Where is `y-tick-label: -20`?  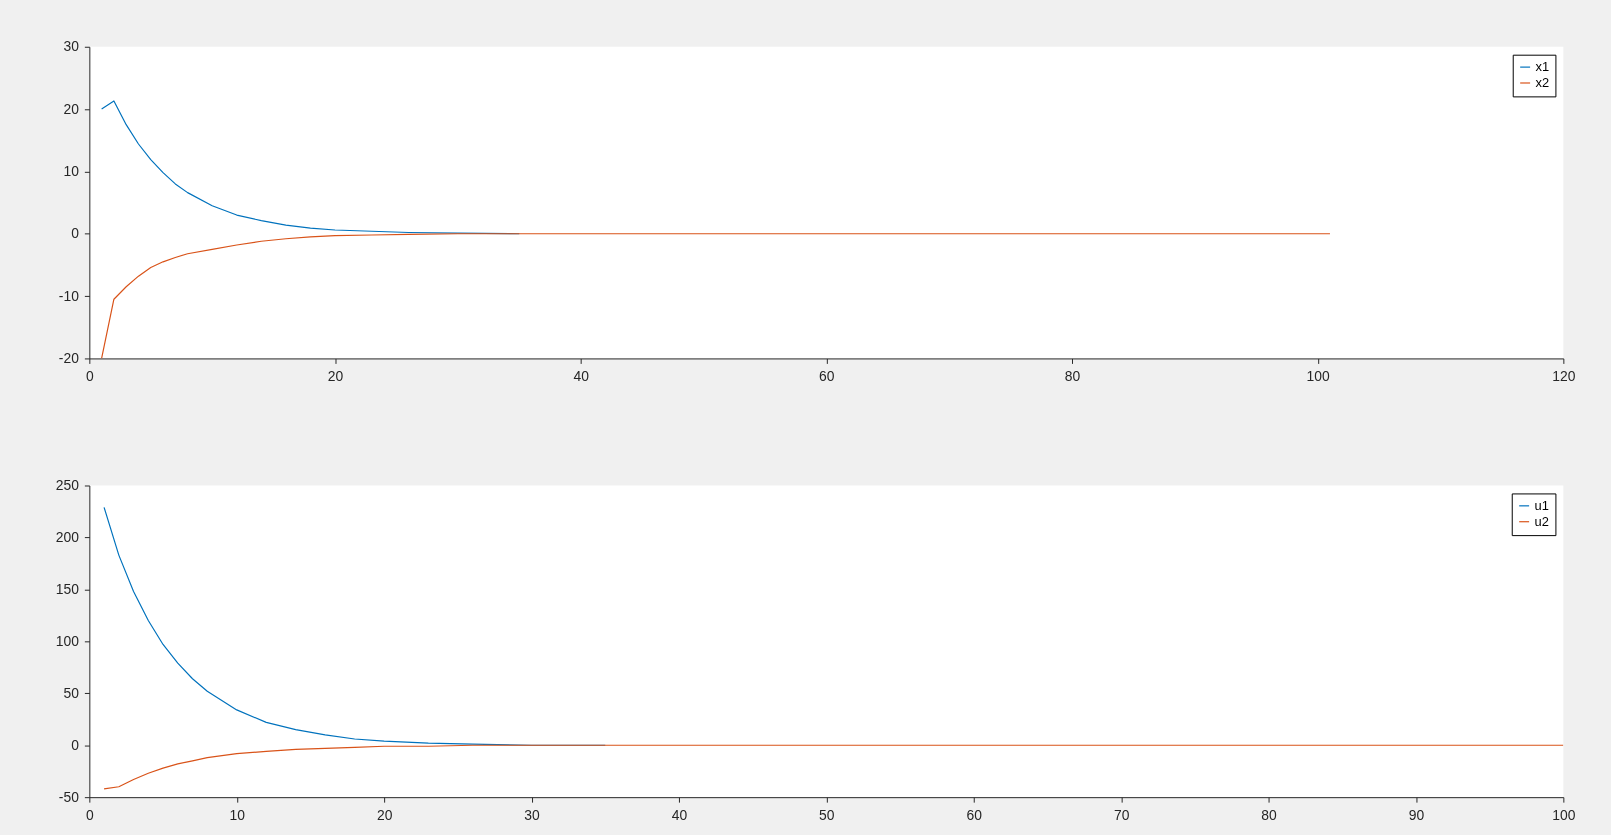
y-tick-label: -20 is located at coordinates (69, 357).